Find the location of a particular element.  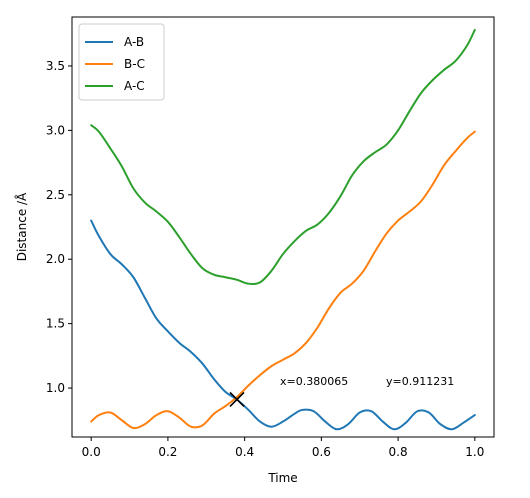

x-axis-ticks: 0.0 0.2 0.4 0.6 0.8 1.0 is located at coordinates (283, 448).